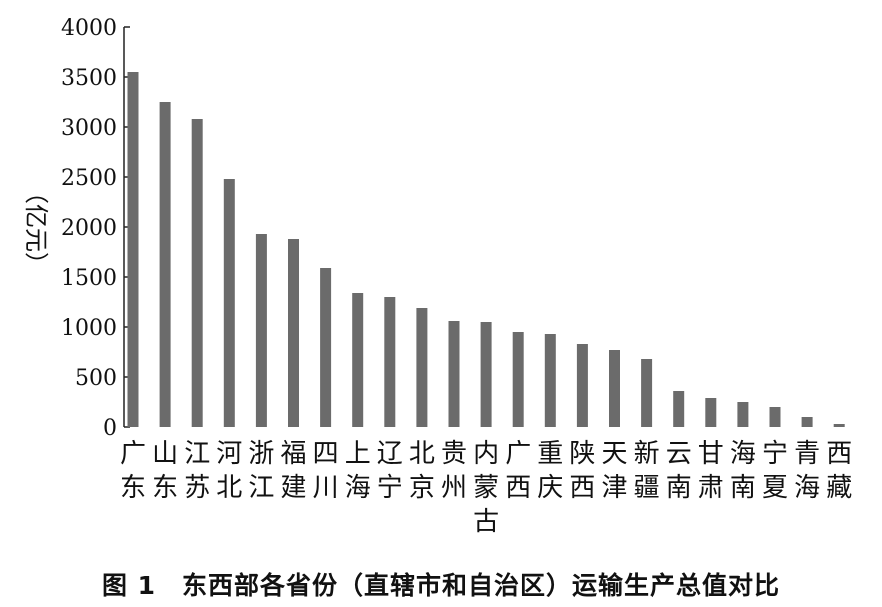 Image resolution: width=882 pixels, height=607 pixels. What do you see at coordinates (89, 328) in the screenshot?
I see `y-tick-label: 1000` at bounding box center [89, 328].